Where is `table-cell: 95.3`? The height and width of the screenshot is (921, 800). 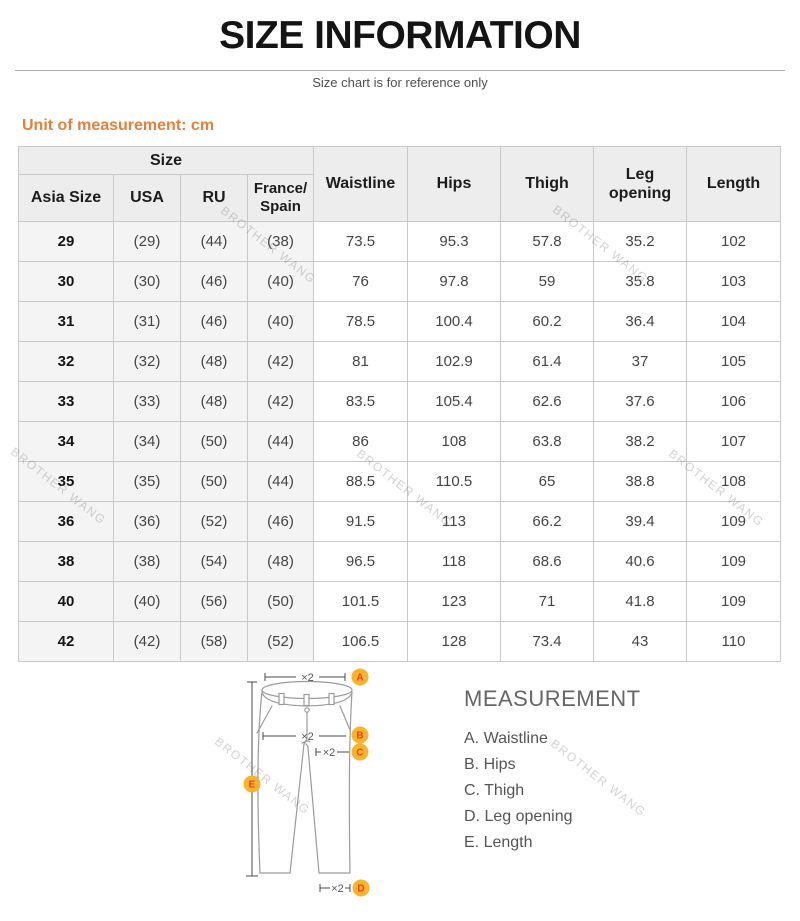
table-cell: 95.3 is located at coordinates (454, 241).